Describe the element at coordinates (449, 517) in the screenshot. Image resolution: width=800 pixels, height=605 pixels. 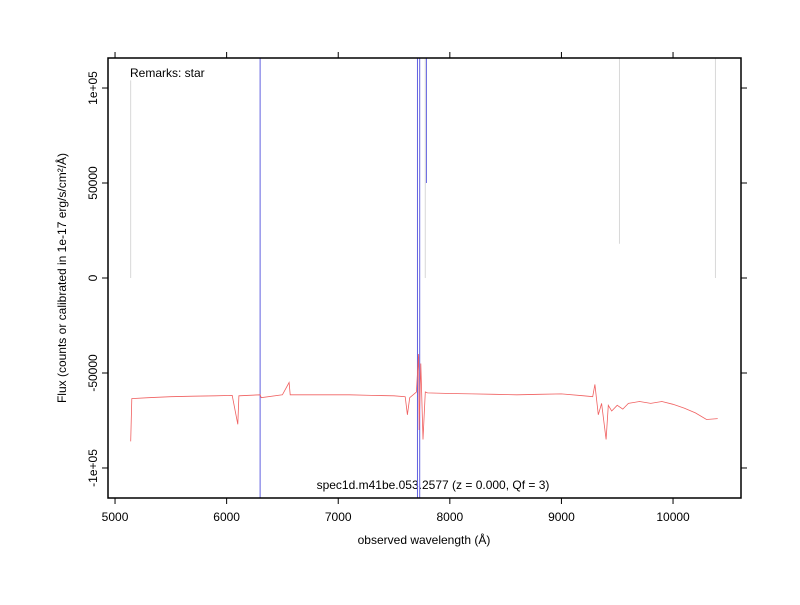
I see `x-tick-label: 8000` at that location.